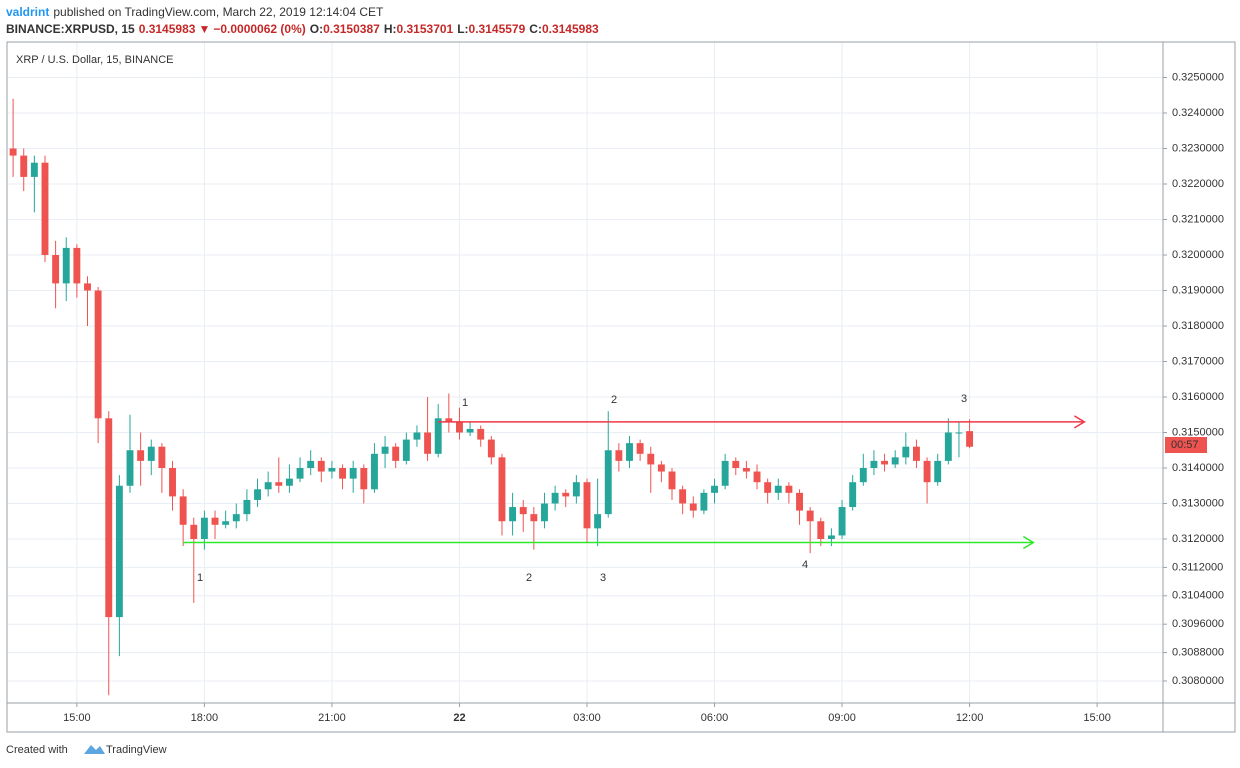  What do you see at coordinates (136, 750) in the screenshot?
I see `footer-brand: TradingView` at bounding box center [136, 750].